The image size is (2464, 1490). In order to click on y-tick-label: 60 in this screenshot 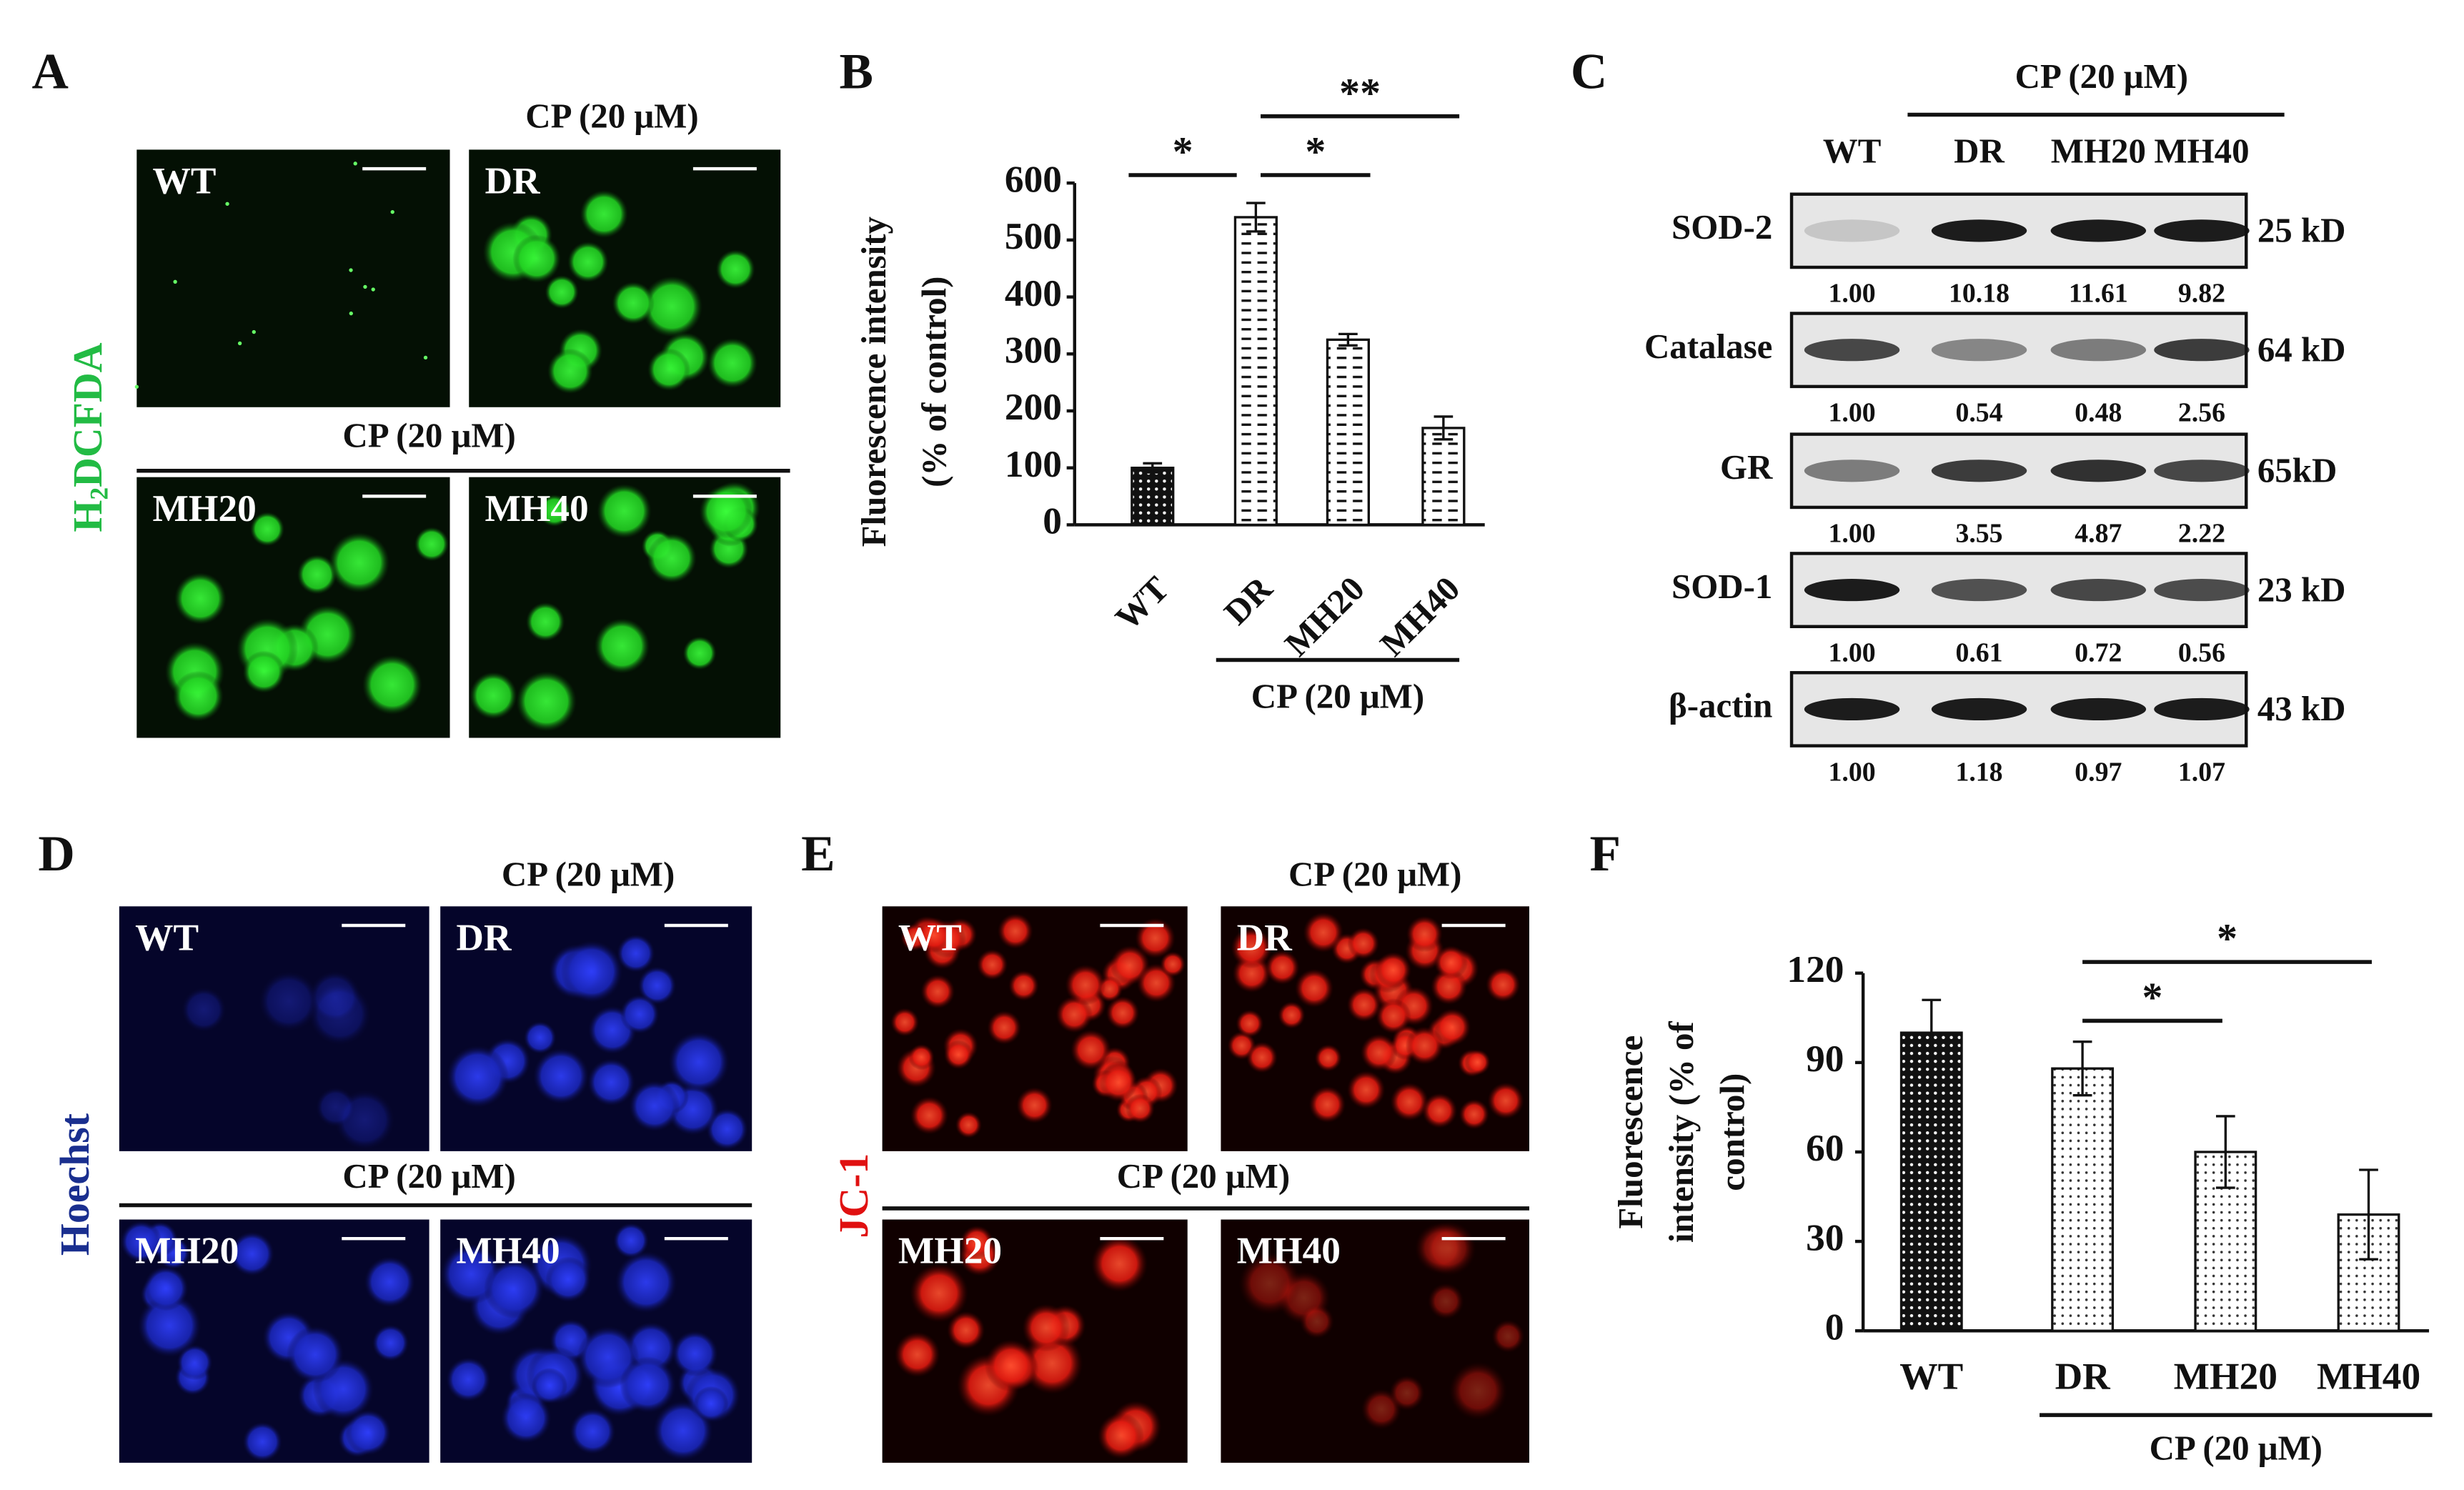, I will do `click(1825, 1147)`.